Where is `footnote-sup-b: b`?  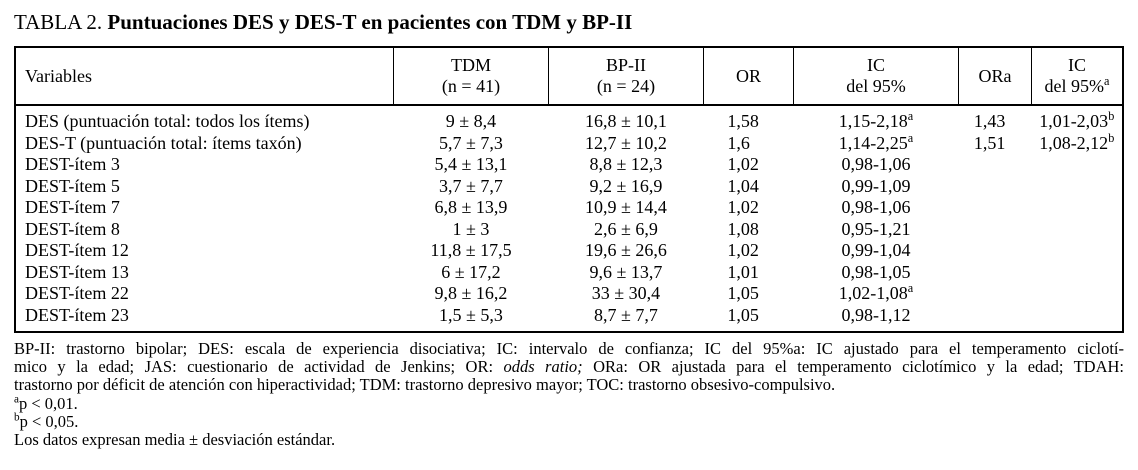 footnote-sup-b: b is located at coordinates (17, 417).